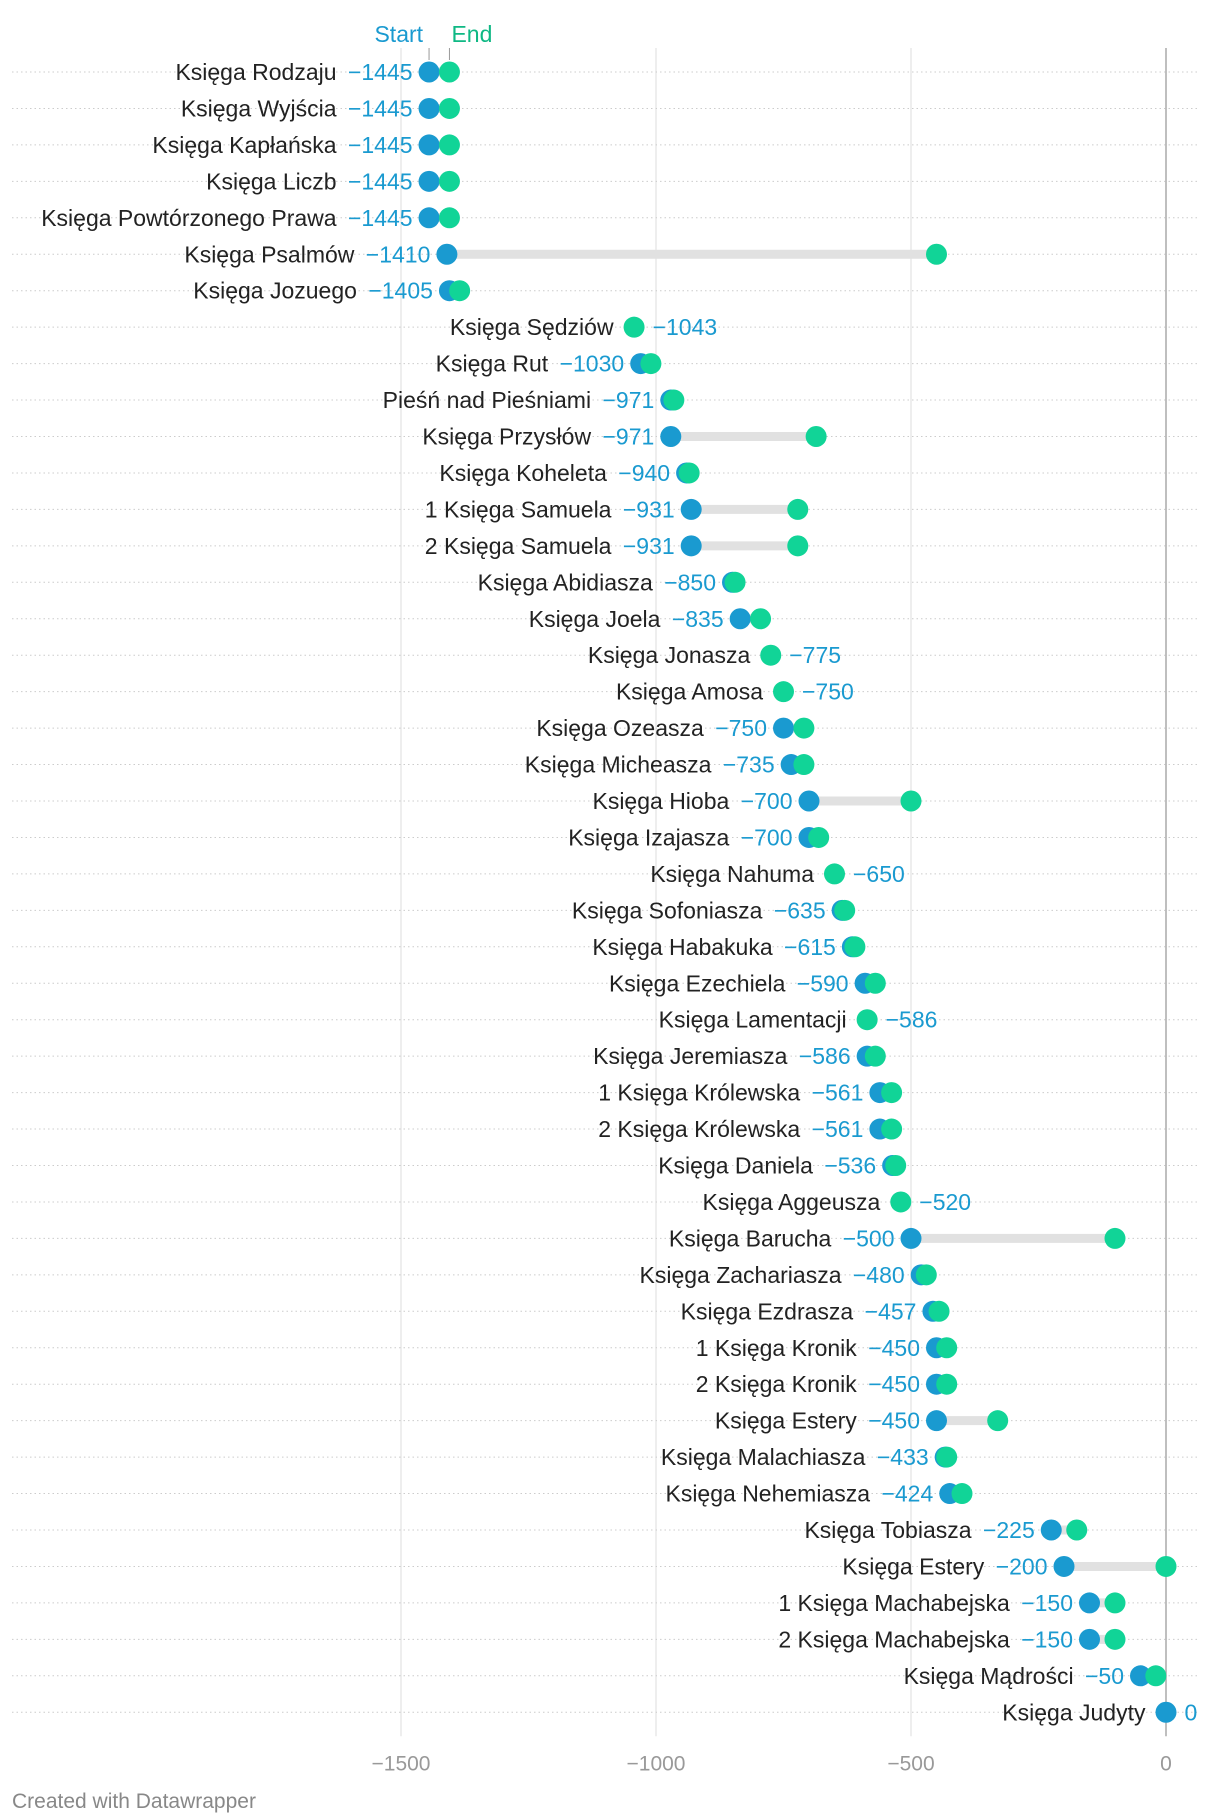 The width and height of the screenshot is (1220, 1818). I want to click on value-label: −835, so click(698, 619).